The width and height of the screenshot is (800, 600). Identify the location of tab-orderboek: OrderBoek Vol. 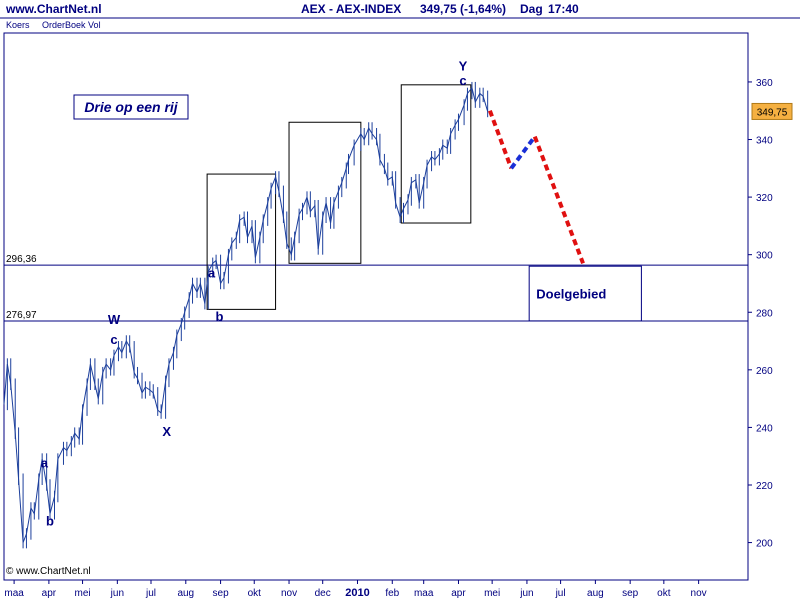
(71, 25).